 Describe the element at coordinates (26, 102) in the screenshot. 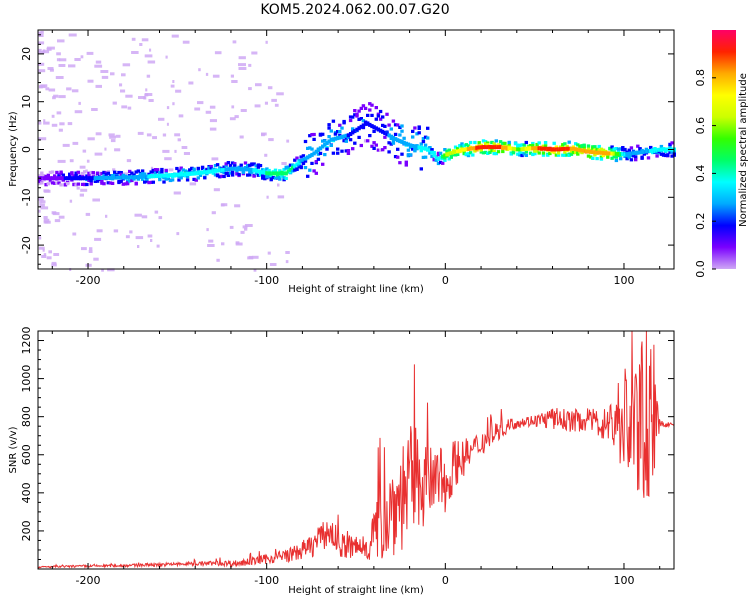

I see `y-tick-label: 10` at that location.